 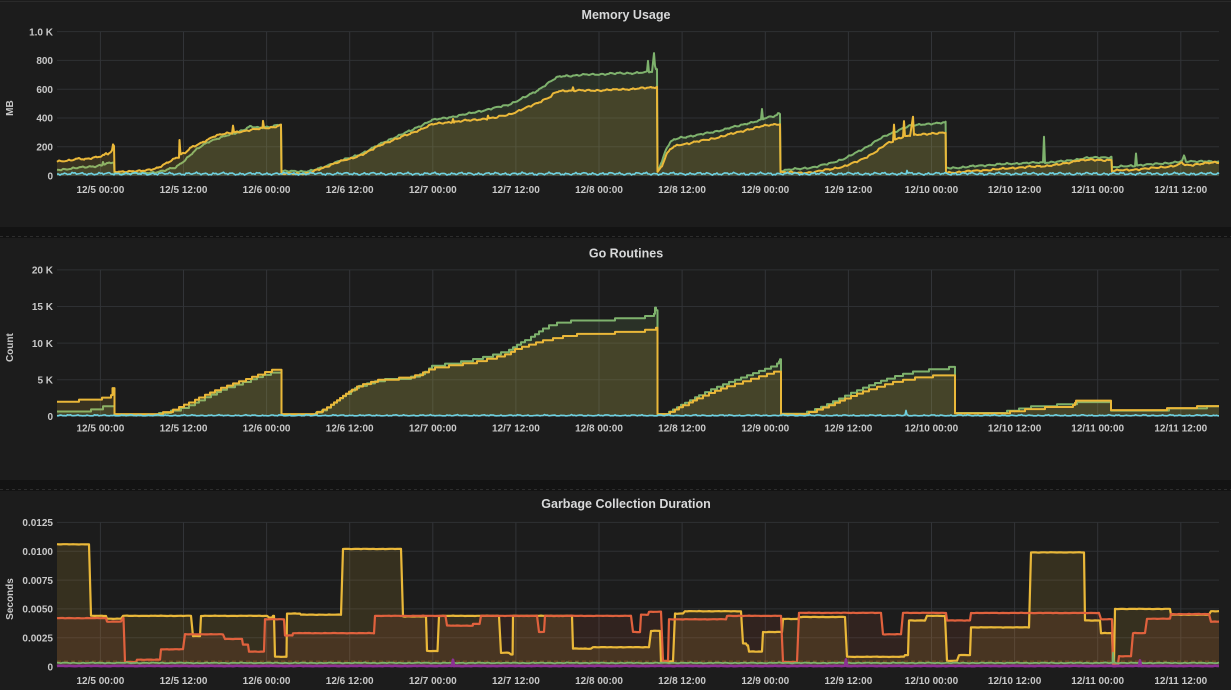 What do you see at coordinates (37, 610) in the screenshot?
I see `svg-text: 0.0050` at bounding box center [37, 610].